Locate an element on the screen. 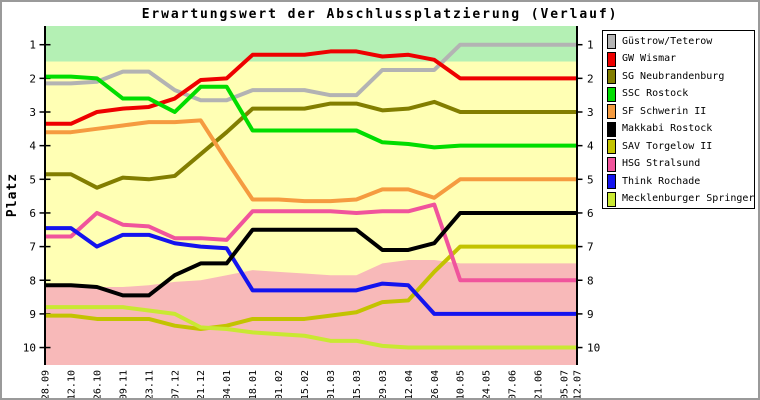 The height and width of the screenshot is (400, 760). x-tick-label: 29.03 is located at coordinates (383, 385).